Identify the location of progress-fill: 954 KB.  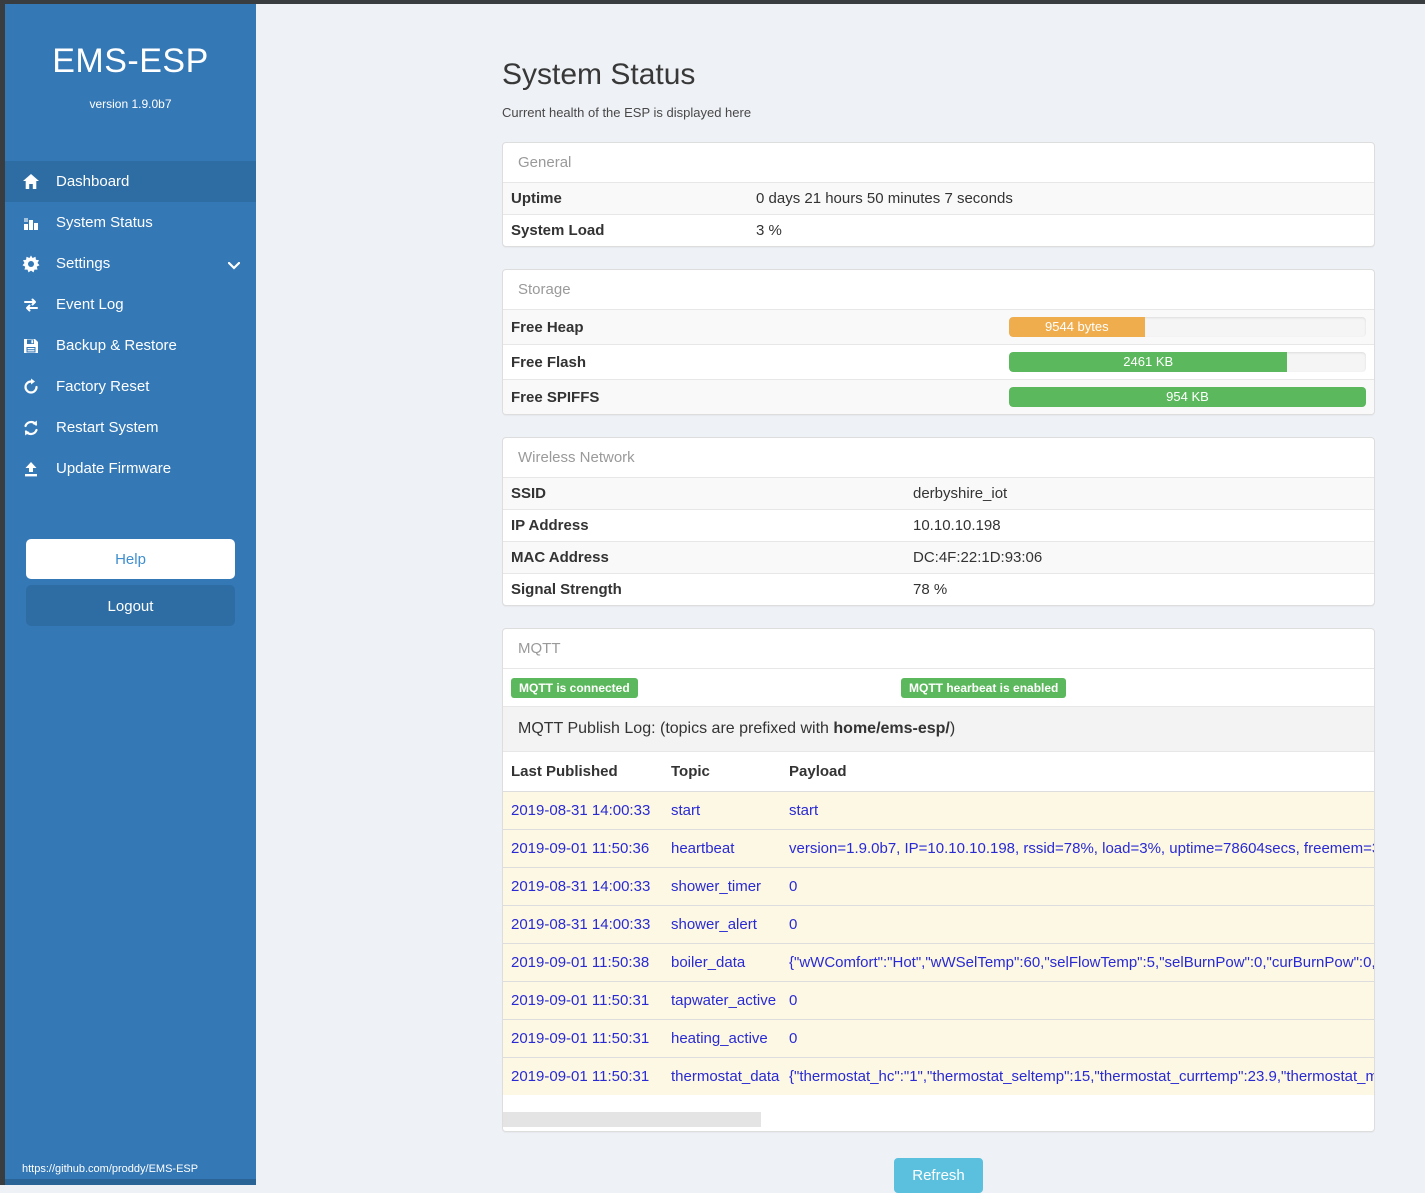
(1187, 397).